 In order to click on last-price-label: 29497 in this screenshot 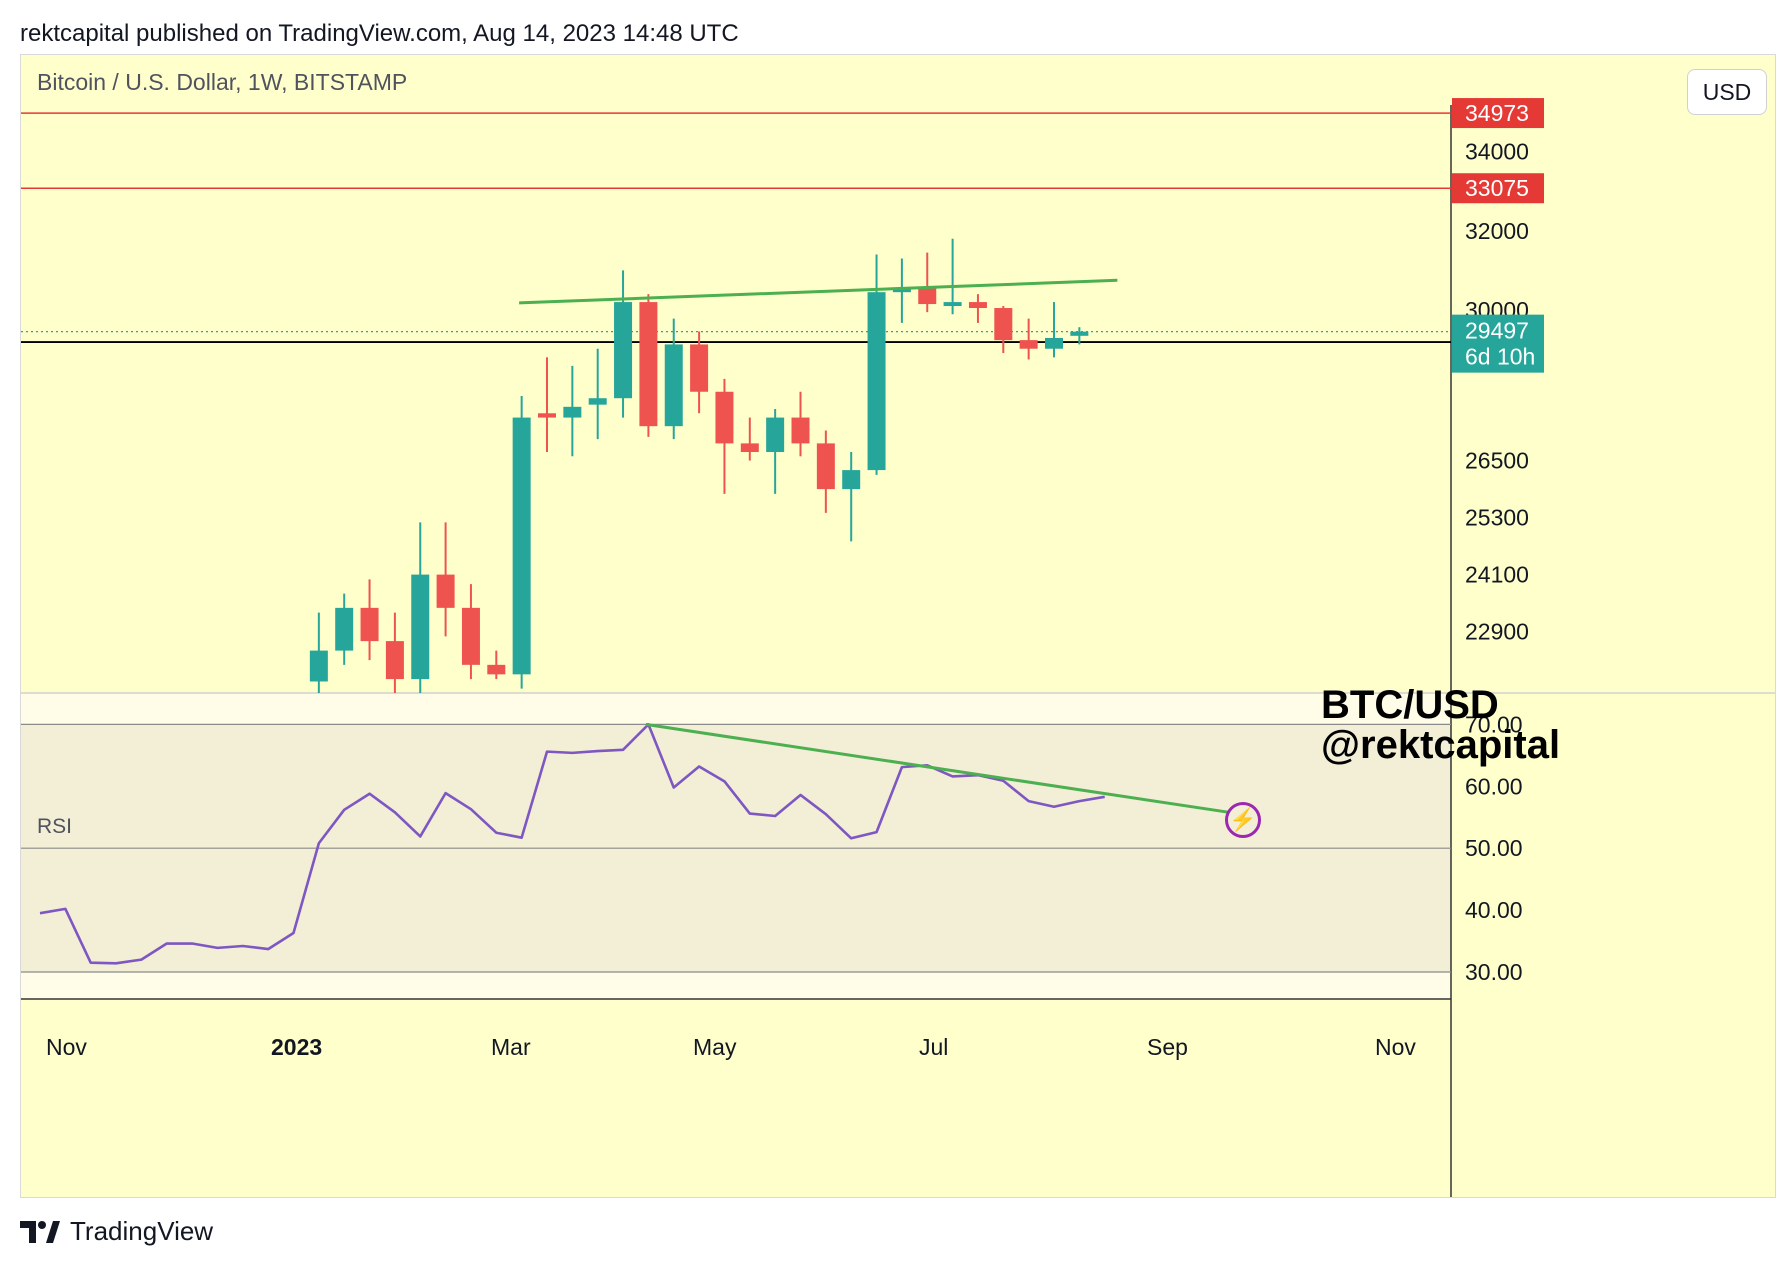, I will do `click(1497, 331)`.